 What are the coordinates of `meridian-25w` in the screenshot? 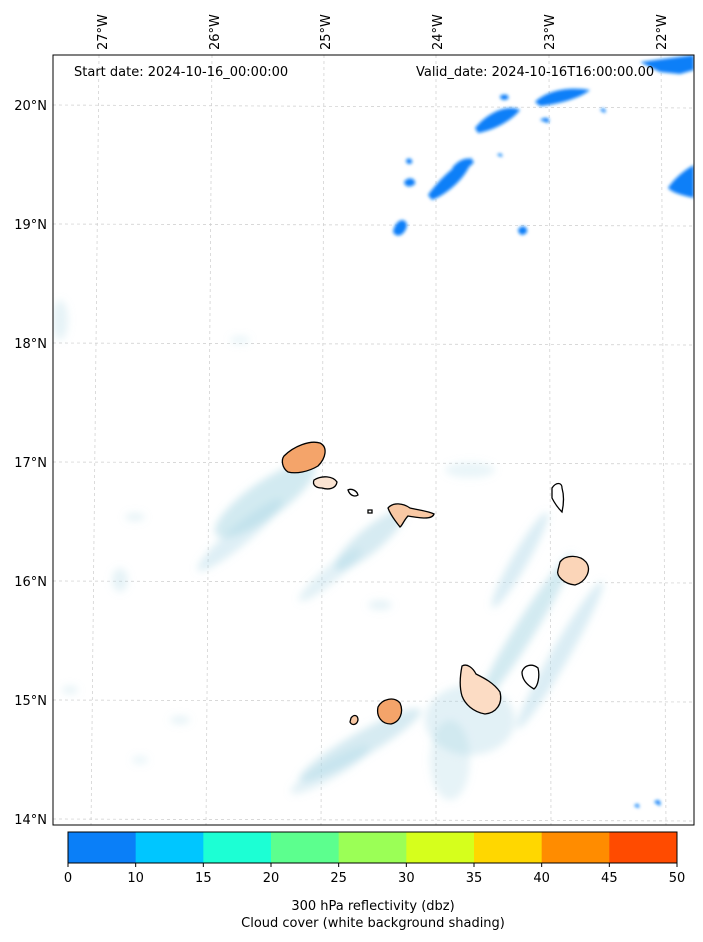 It's located at (322, 440).